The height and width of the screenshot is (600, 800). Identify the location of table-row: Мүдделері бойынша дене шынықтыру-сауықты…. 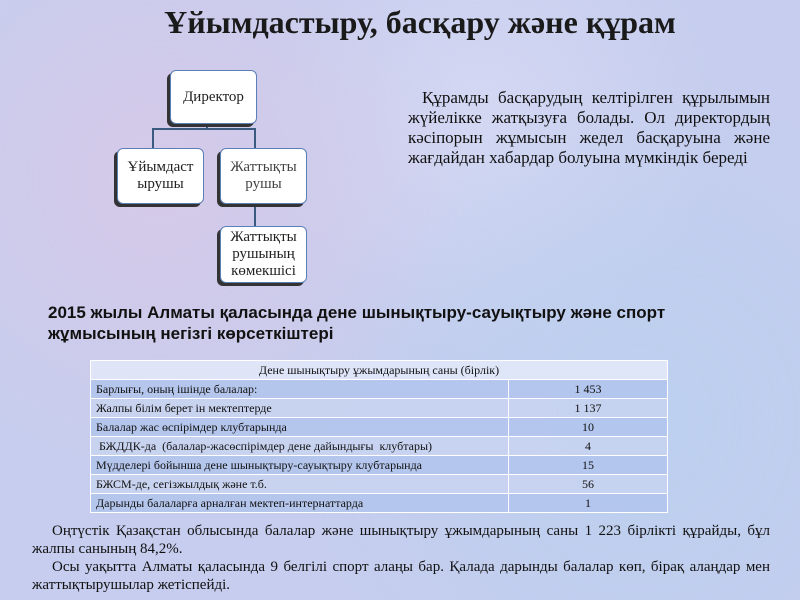
(379, 465).